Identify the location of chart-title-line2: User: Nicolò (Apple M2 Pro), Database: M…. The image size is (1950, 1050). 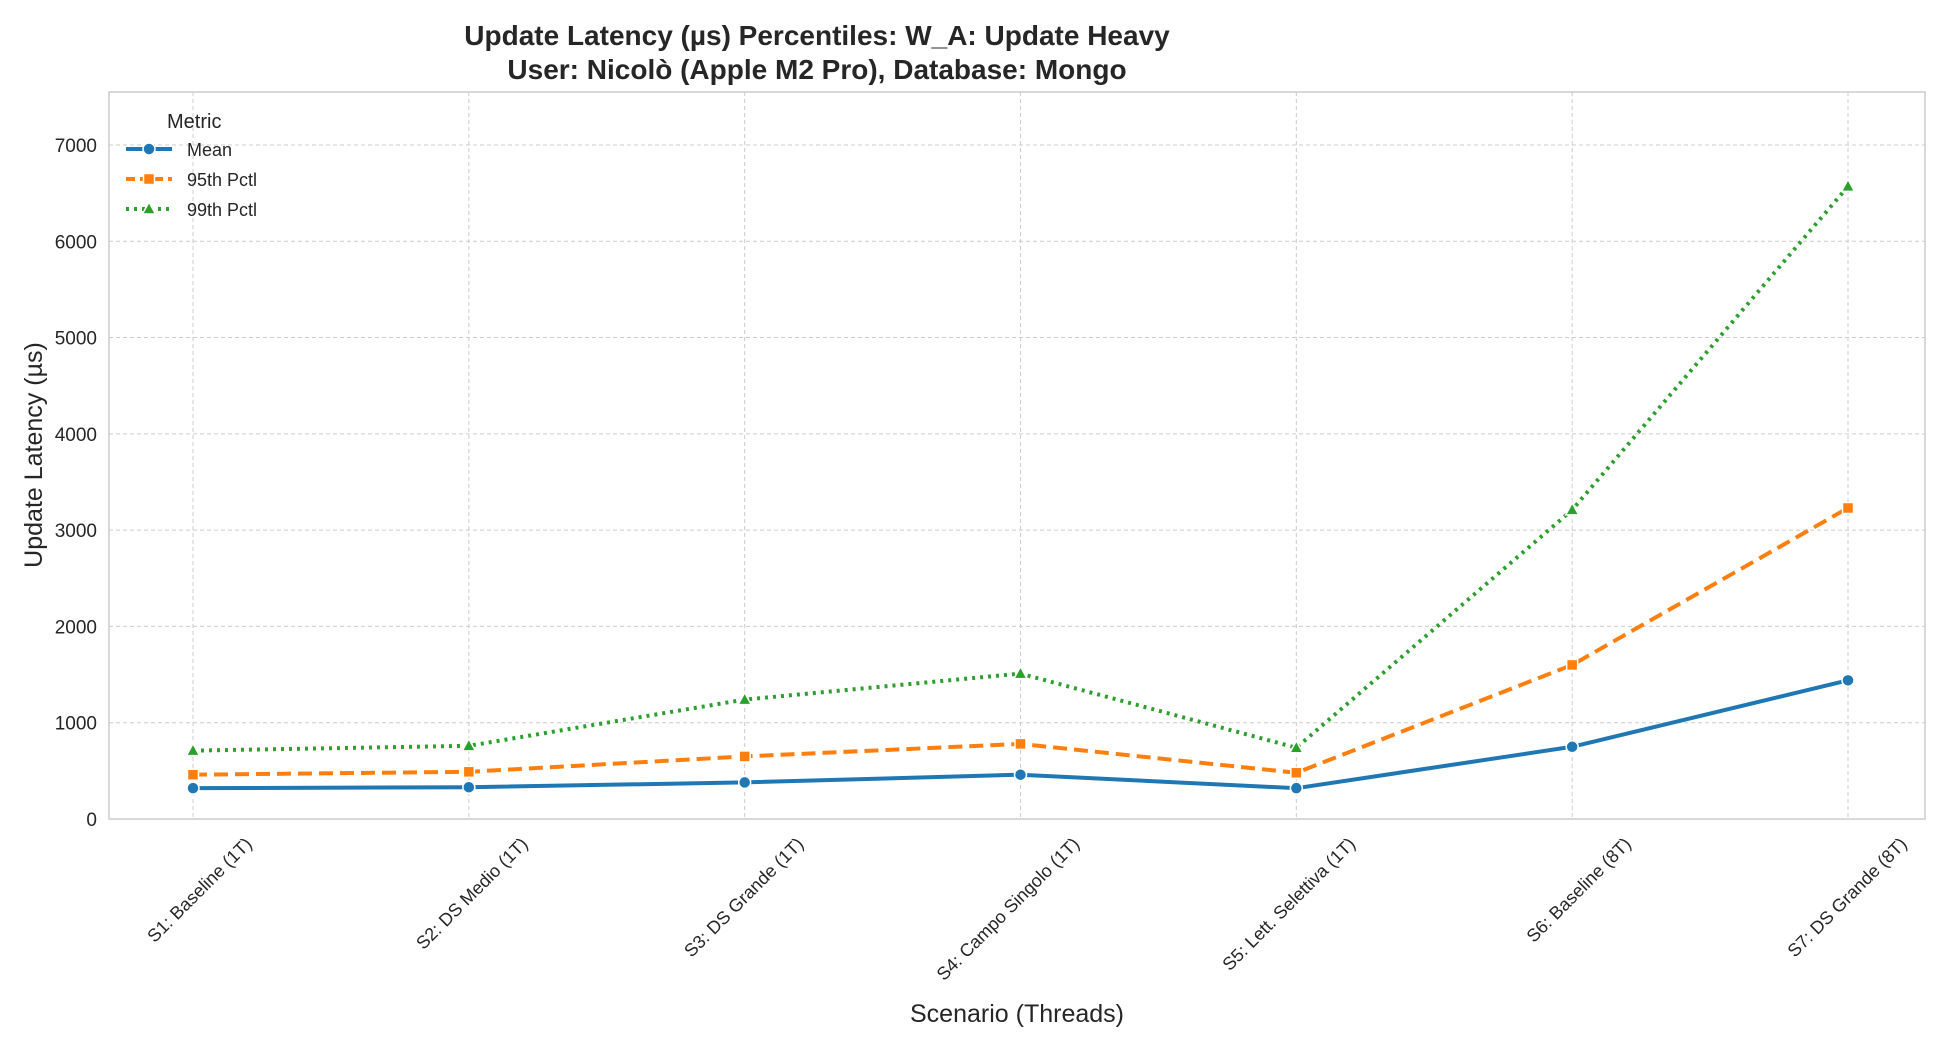
(816, 69).